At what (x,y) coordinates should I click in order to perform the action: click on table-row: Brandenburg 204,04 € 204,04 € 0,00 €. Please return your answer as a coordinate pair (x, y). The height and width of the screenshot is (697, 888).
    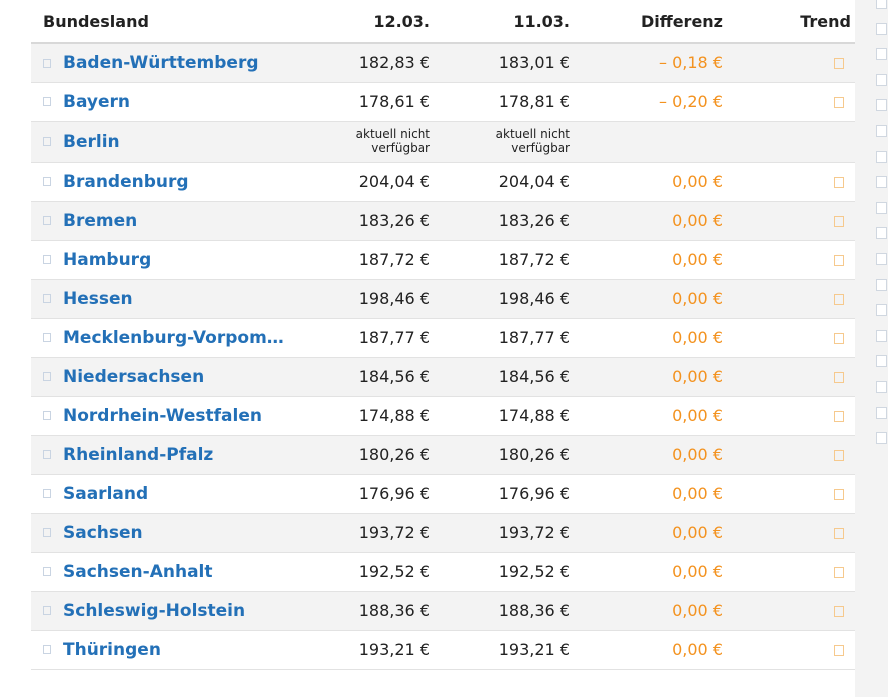
    Looking at the image, I should click on (447, 181).